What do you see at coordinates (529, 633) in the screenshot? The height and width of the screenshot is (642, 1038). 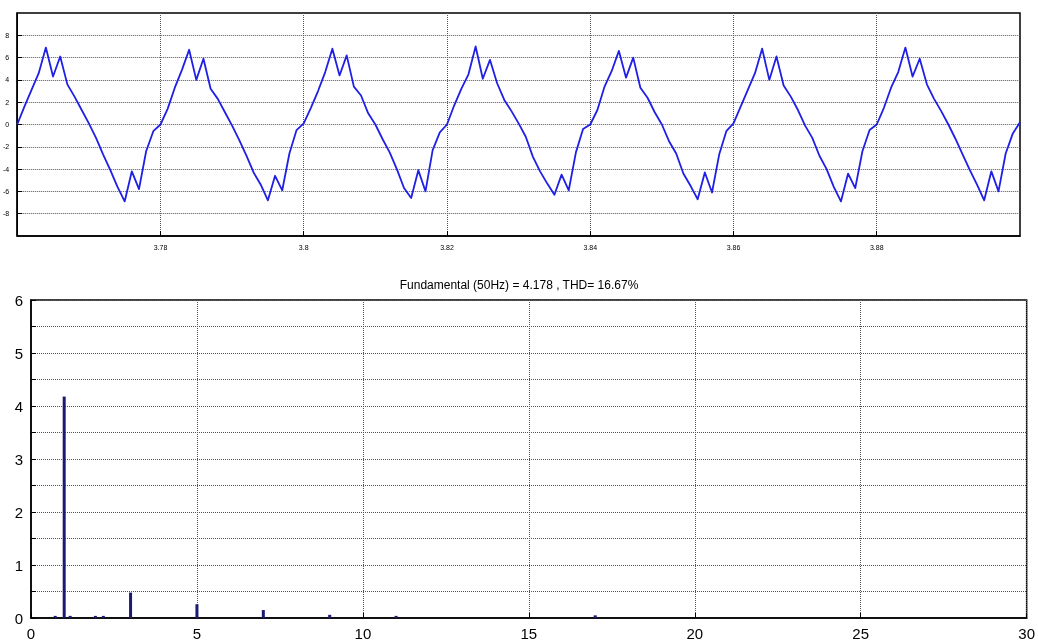 I see `x-tick-label: 15` at bounding box center [529, 633].